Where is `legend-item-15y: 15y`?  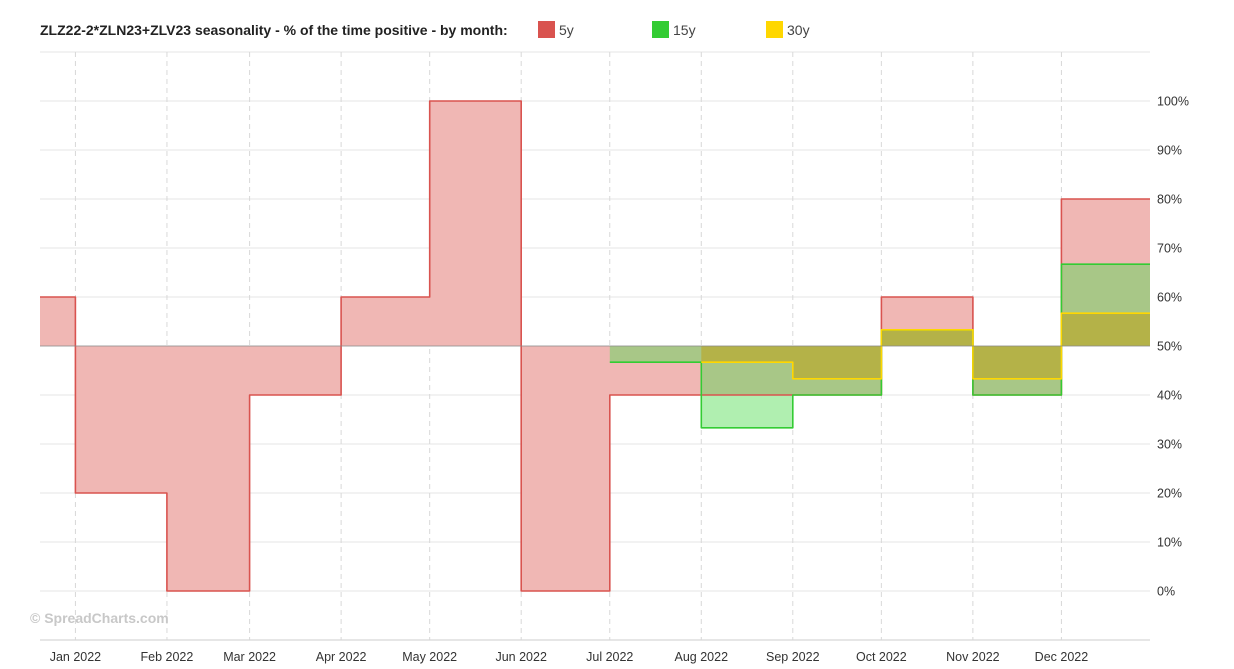
legend-item-15y: 15y is located at coordinates (674, 29).